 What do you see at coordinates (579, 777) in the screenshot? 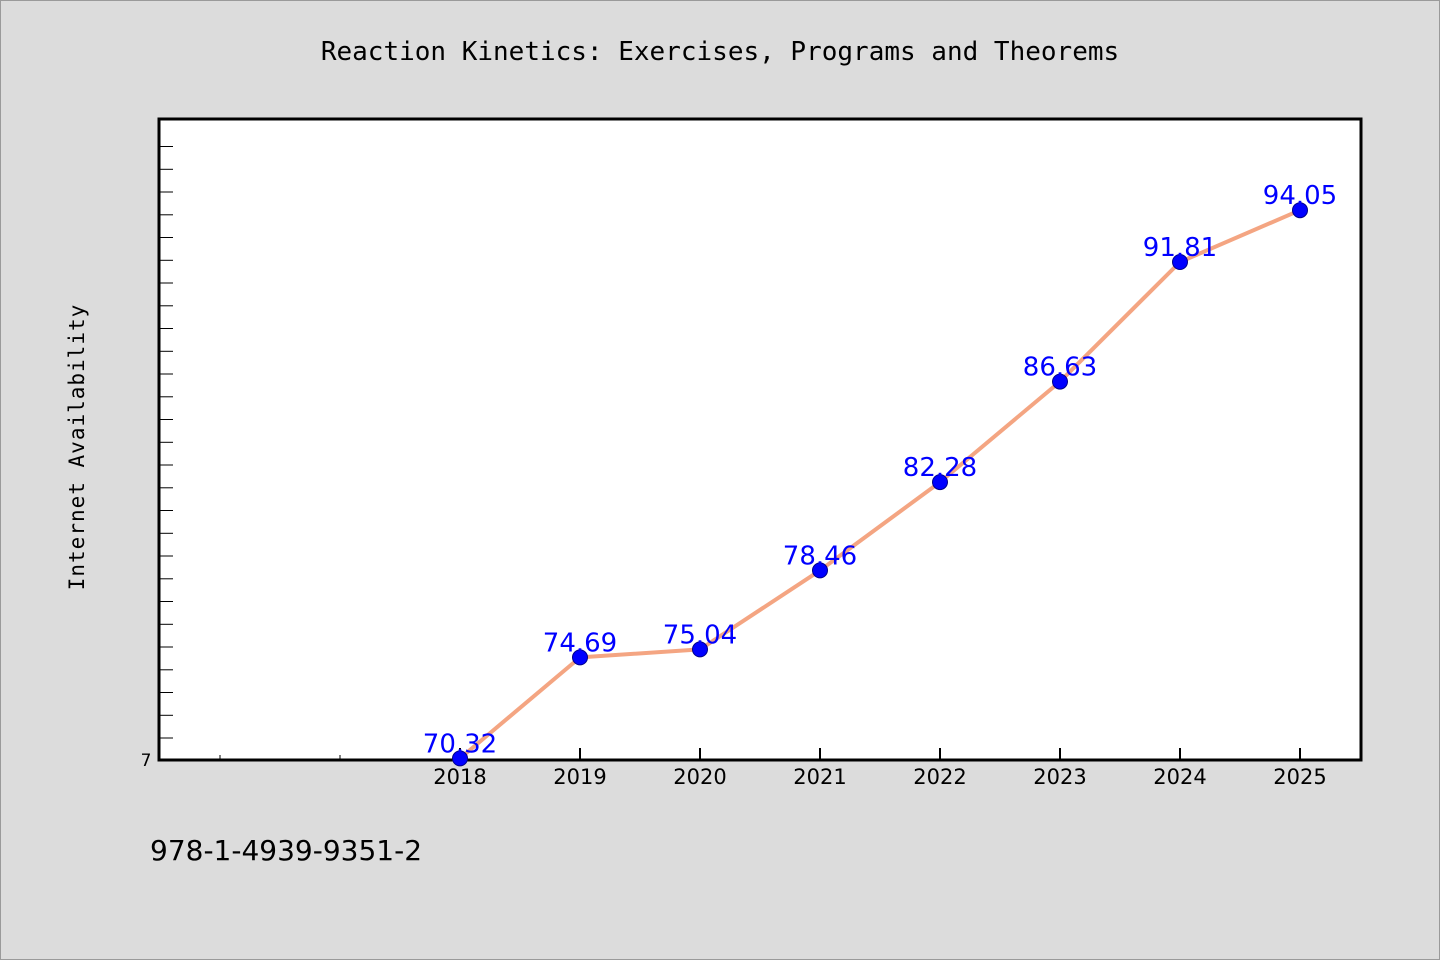
I see `x-tick-label: 2019` at bounding box center [579, 777].